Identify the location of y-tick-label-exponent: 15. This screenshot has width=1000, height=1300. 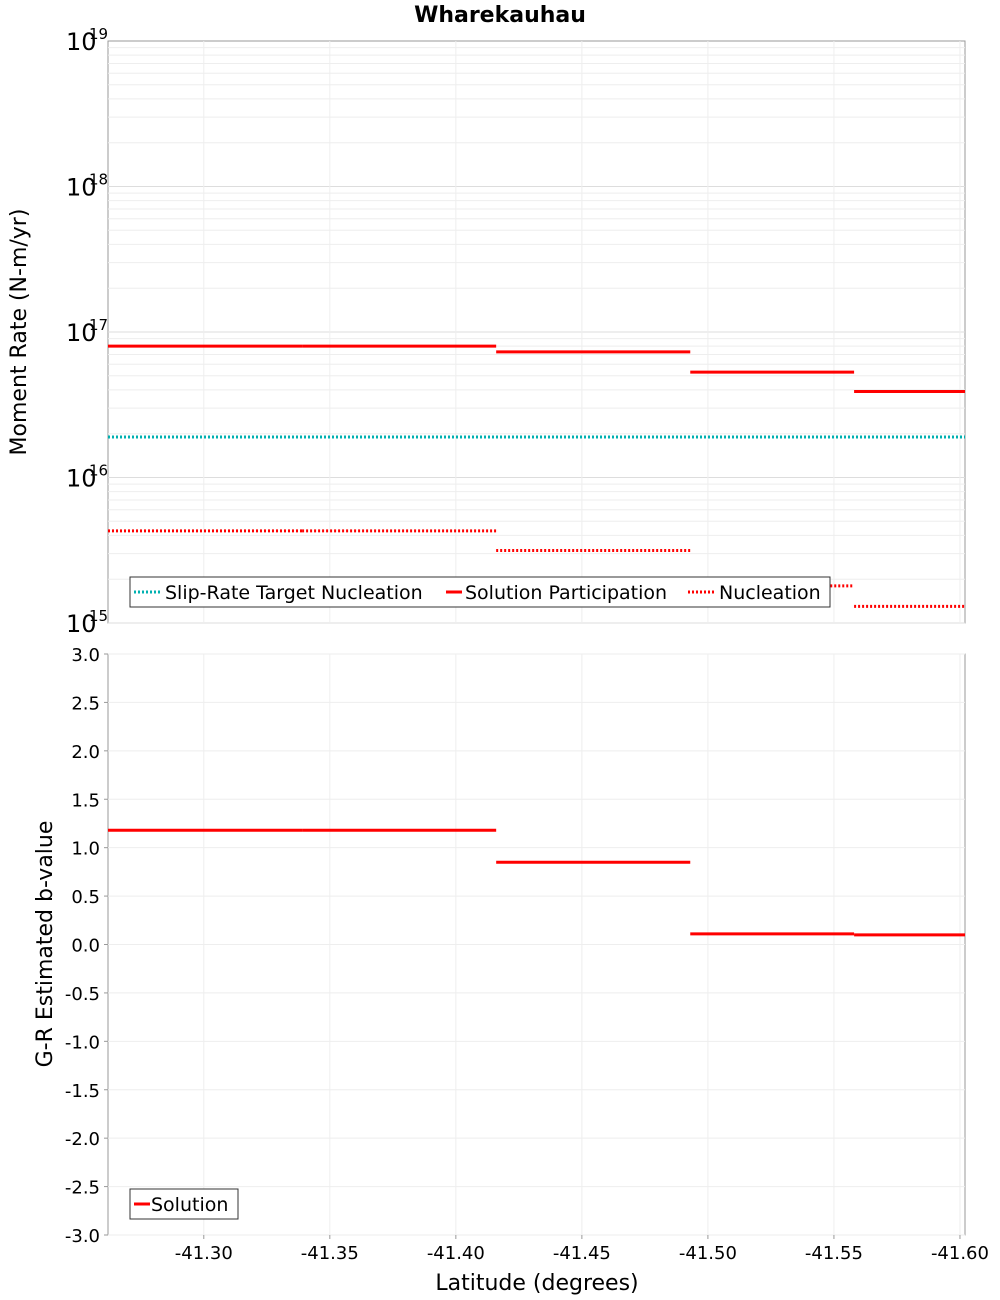
(98, 616).